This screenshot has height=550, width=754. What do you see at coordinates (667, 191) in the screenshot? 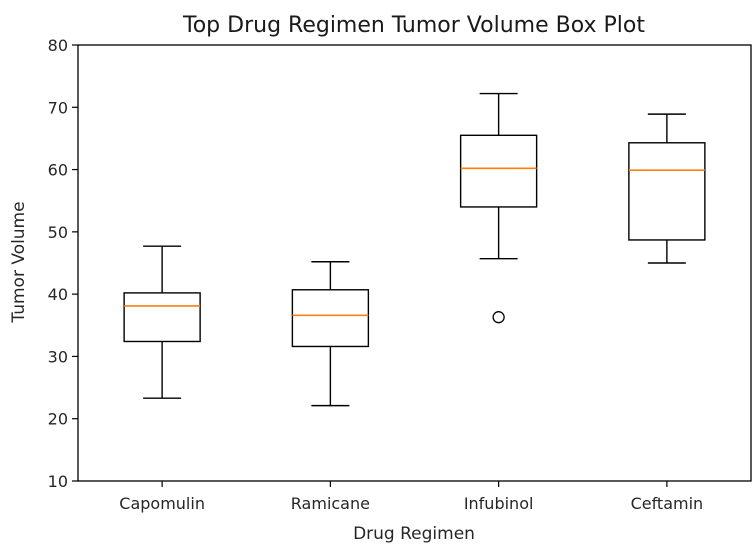
I see `box-ceftamin` at bounding box center [667, 191].